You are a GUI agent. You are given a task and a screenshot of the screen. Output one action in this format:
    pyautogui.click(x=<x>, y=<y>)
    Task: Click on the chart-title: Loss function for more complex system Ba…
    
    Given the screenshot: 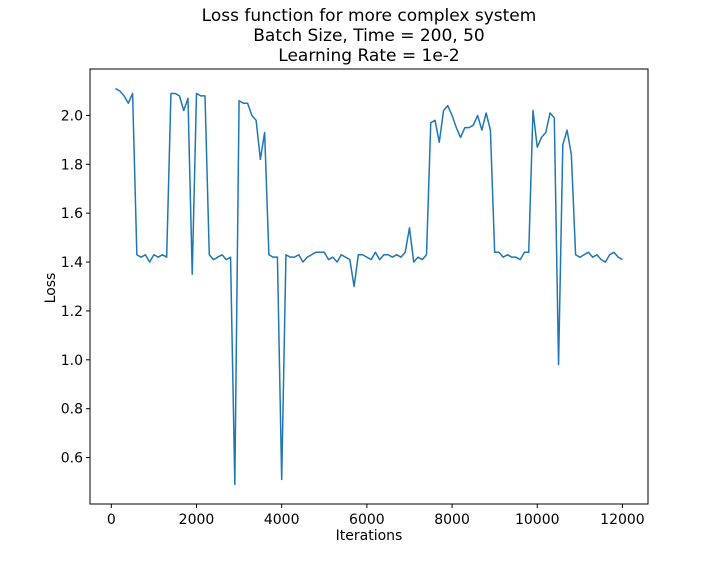 What is the action you would take?
    pyautogui.click(x=369, y=36)
    